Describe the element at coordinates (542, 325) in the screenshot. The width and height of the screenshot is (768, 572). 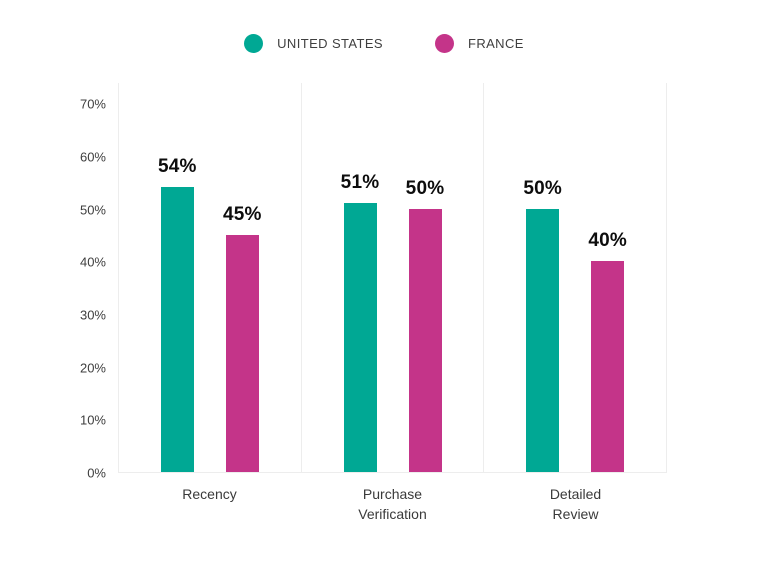
I see `bar-united-states-detailed-review: 50%` at that location.